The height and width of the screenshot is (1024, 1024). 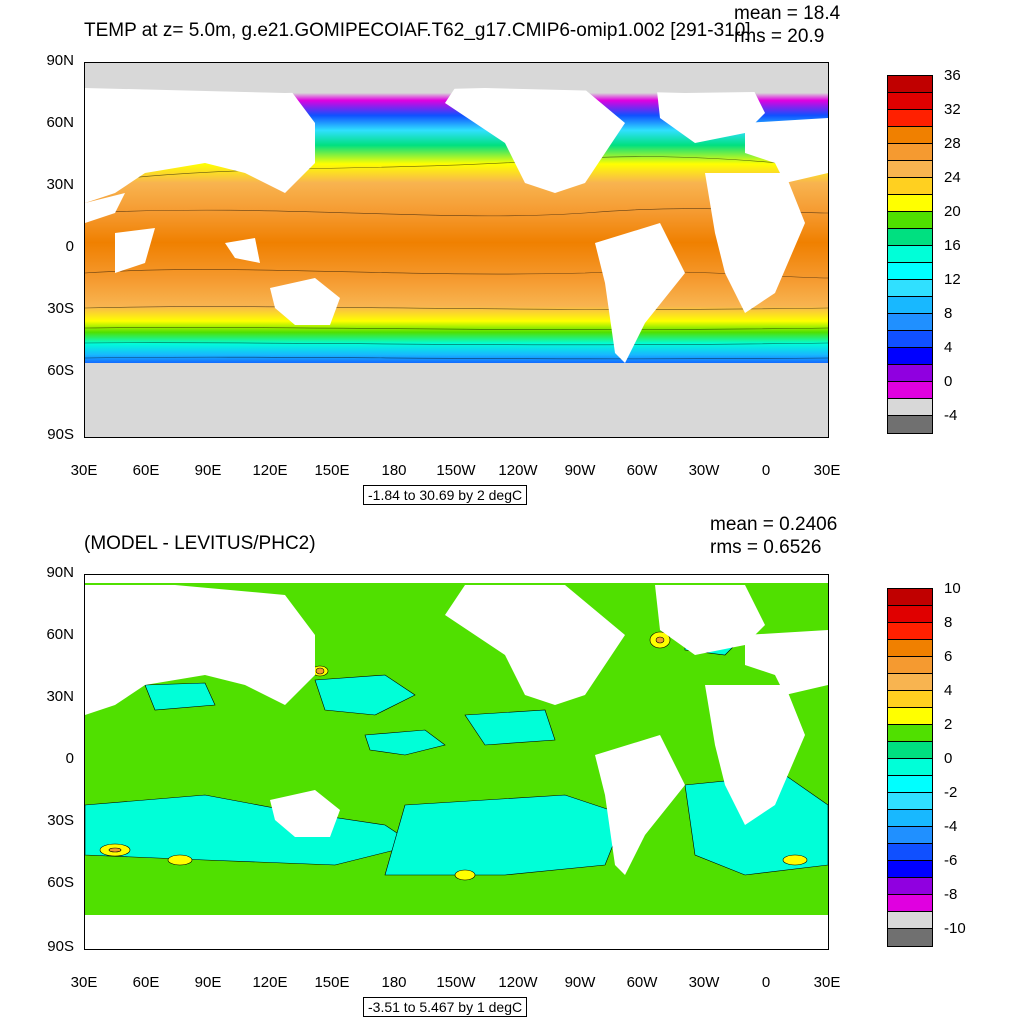 I want to click on mean-value: mean = 18.4, so click(x=787, y=13).